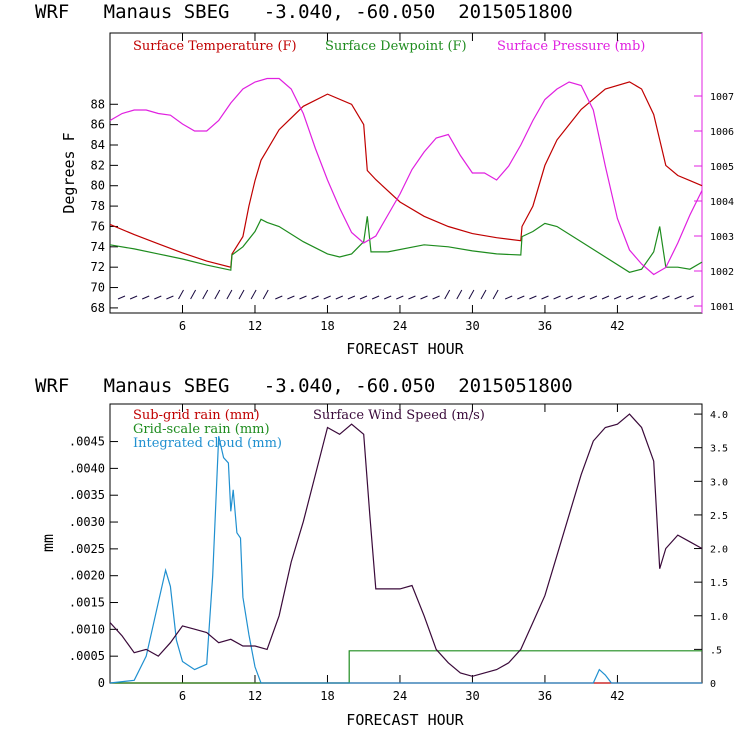  I want to click on y-tick-label: 78, so click(98, 206).